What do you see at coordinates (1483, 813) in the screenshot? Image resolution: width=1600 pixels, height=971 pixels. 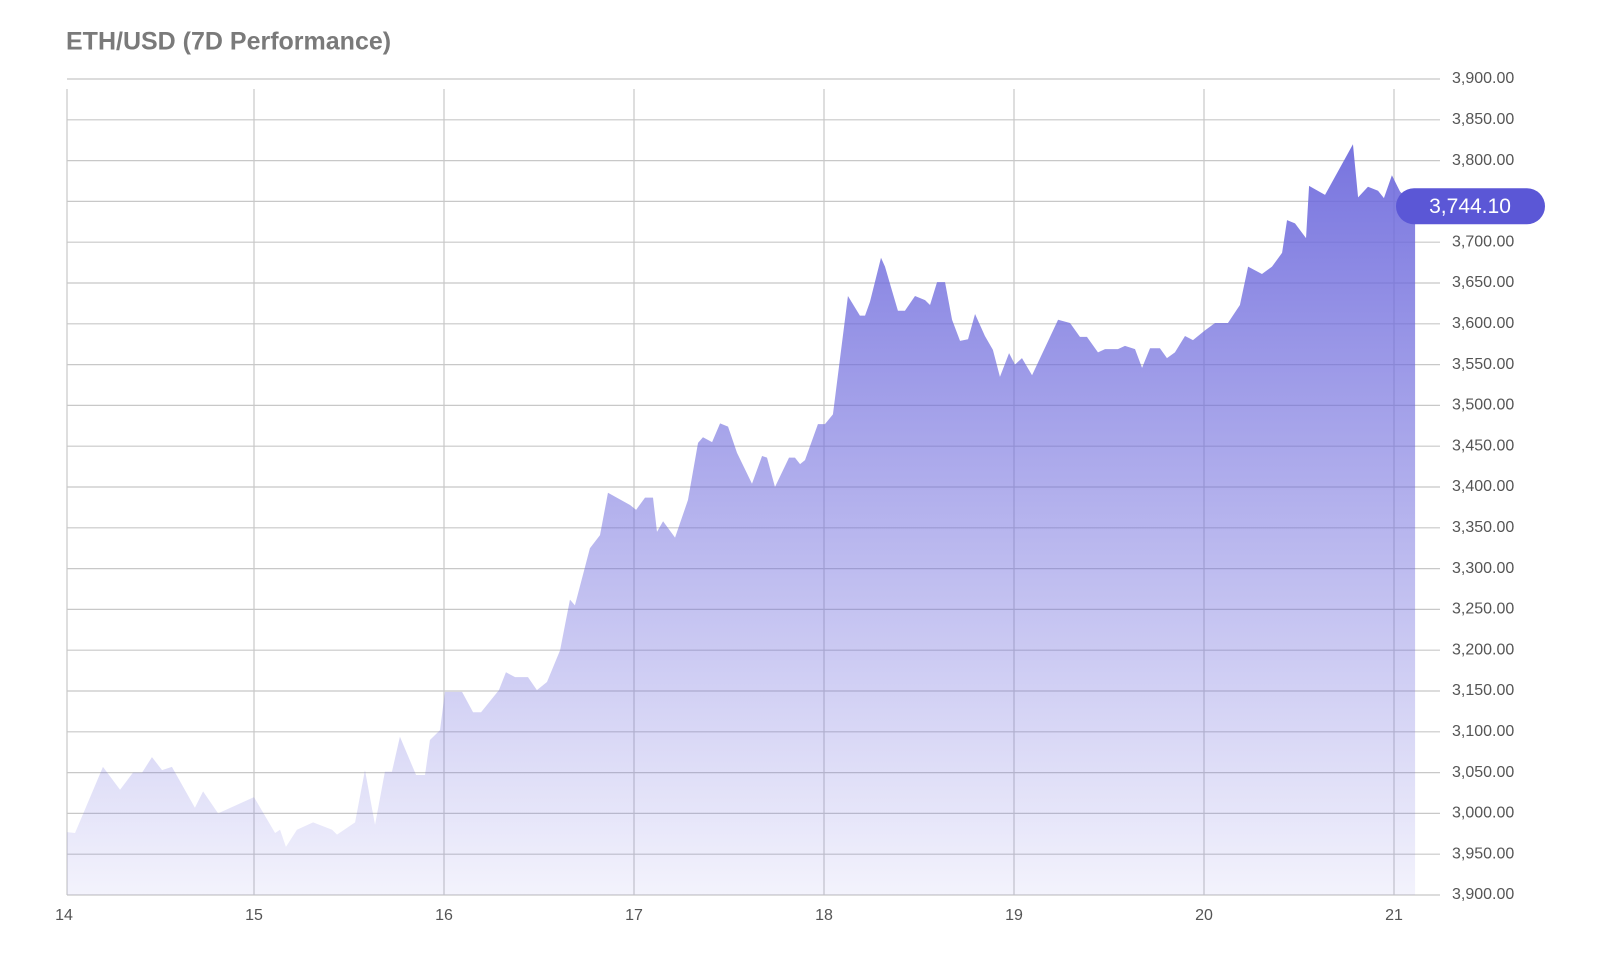 I see `y-tick-label: 3,000.00` at bounding box center [1483, 813].